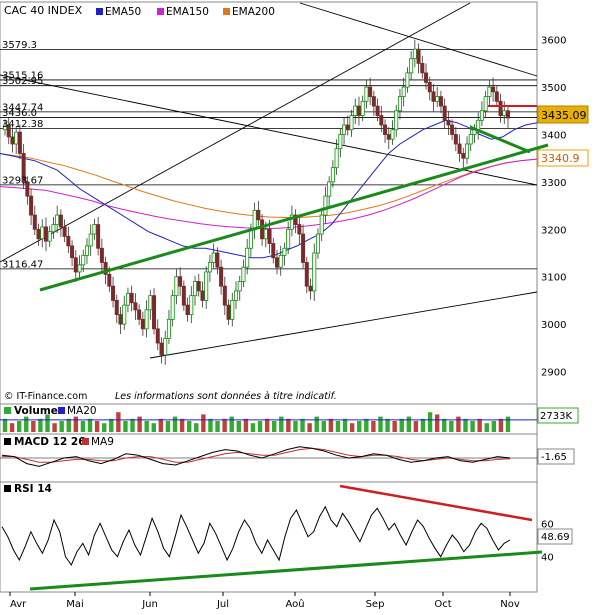 The width and height of the screenshot is (596, 615). What do you see at coordinates (253, 12) in the screenshot?
I see `legend-label-ema200: EMA200` at bounding box center [253, 12].